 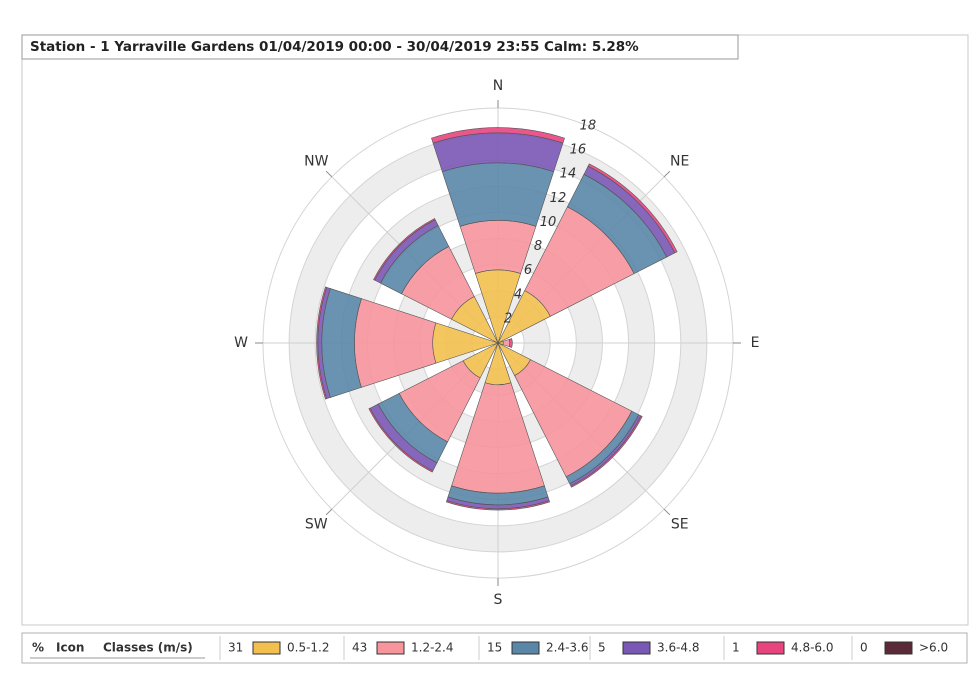 What do you see at coordinates (498, 86) in the screenshot?
I see `direction-label: N` at bounding box center [498, 86].